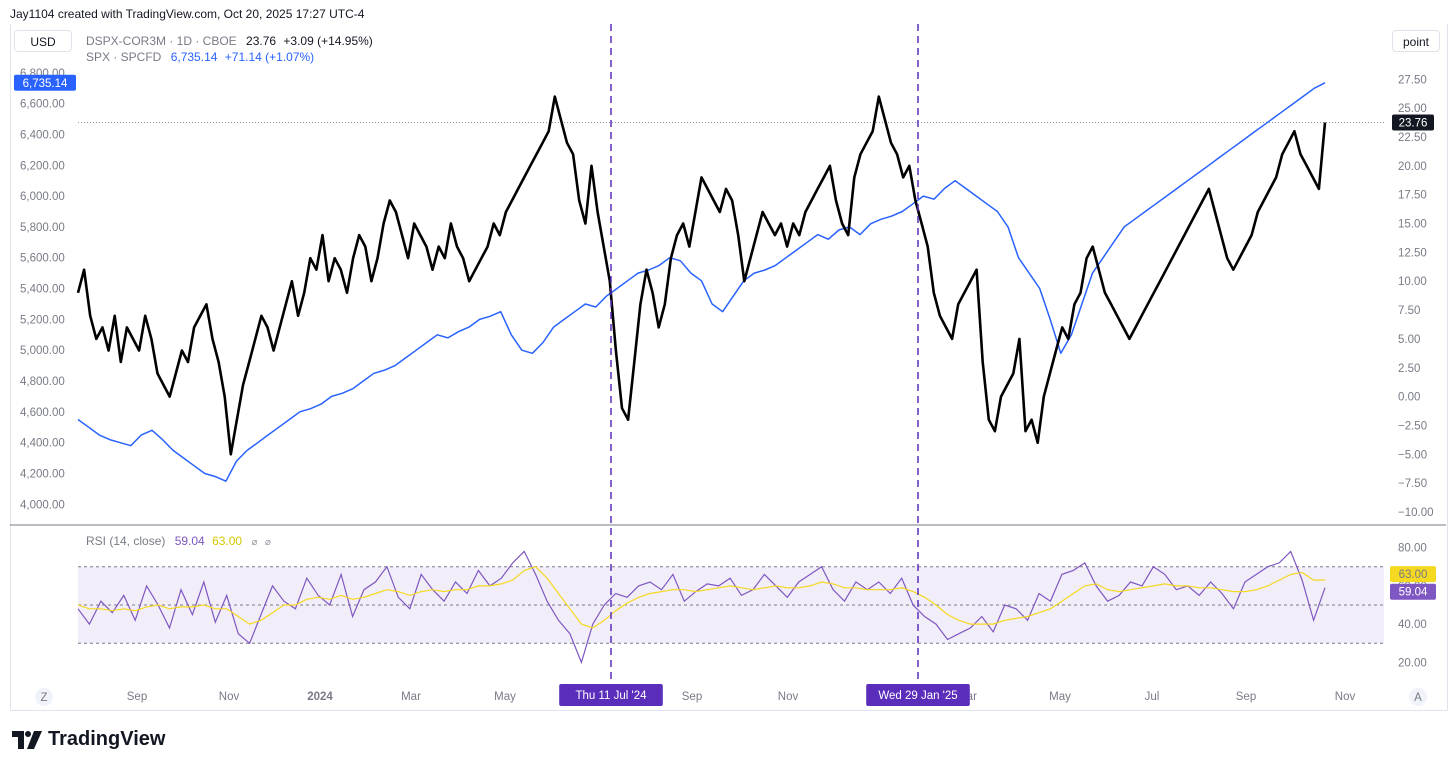  I want to click on hidden-eye-icon: ⌀, so click(254, 542).